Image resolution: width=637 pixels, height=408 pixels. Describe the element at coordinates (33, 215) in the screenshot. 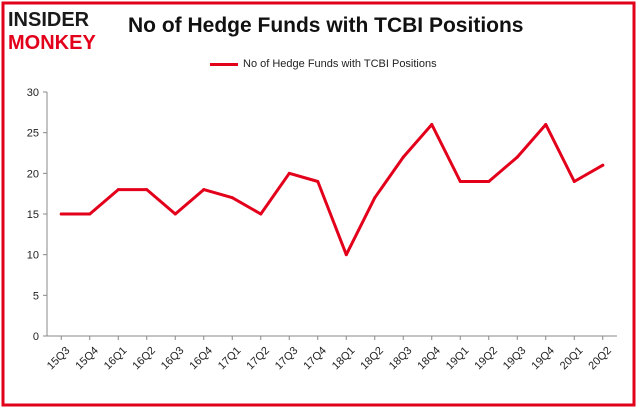

I see `y-tick-label: 15` at that location.